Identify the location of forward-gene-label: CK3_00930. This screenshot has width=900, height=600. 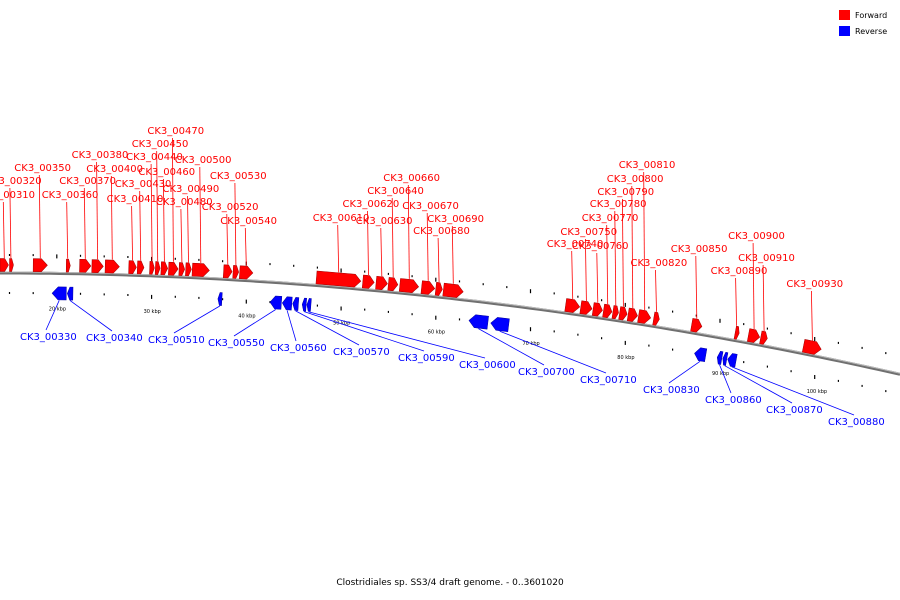
(814, 284).